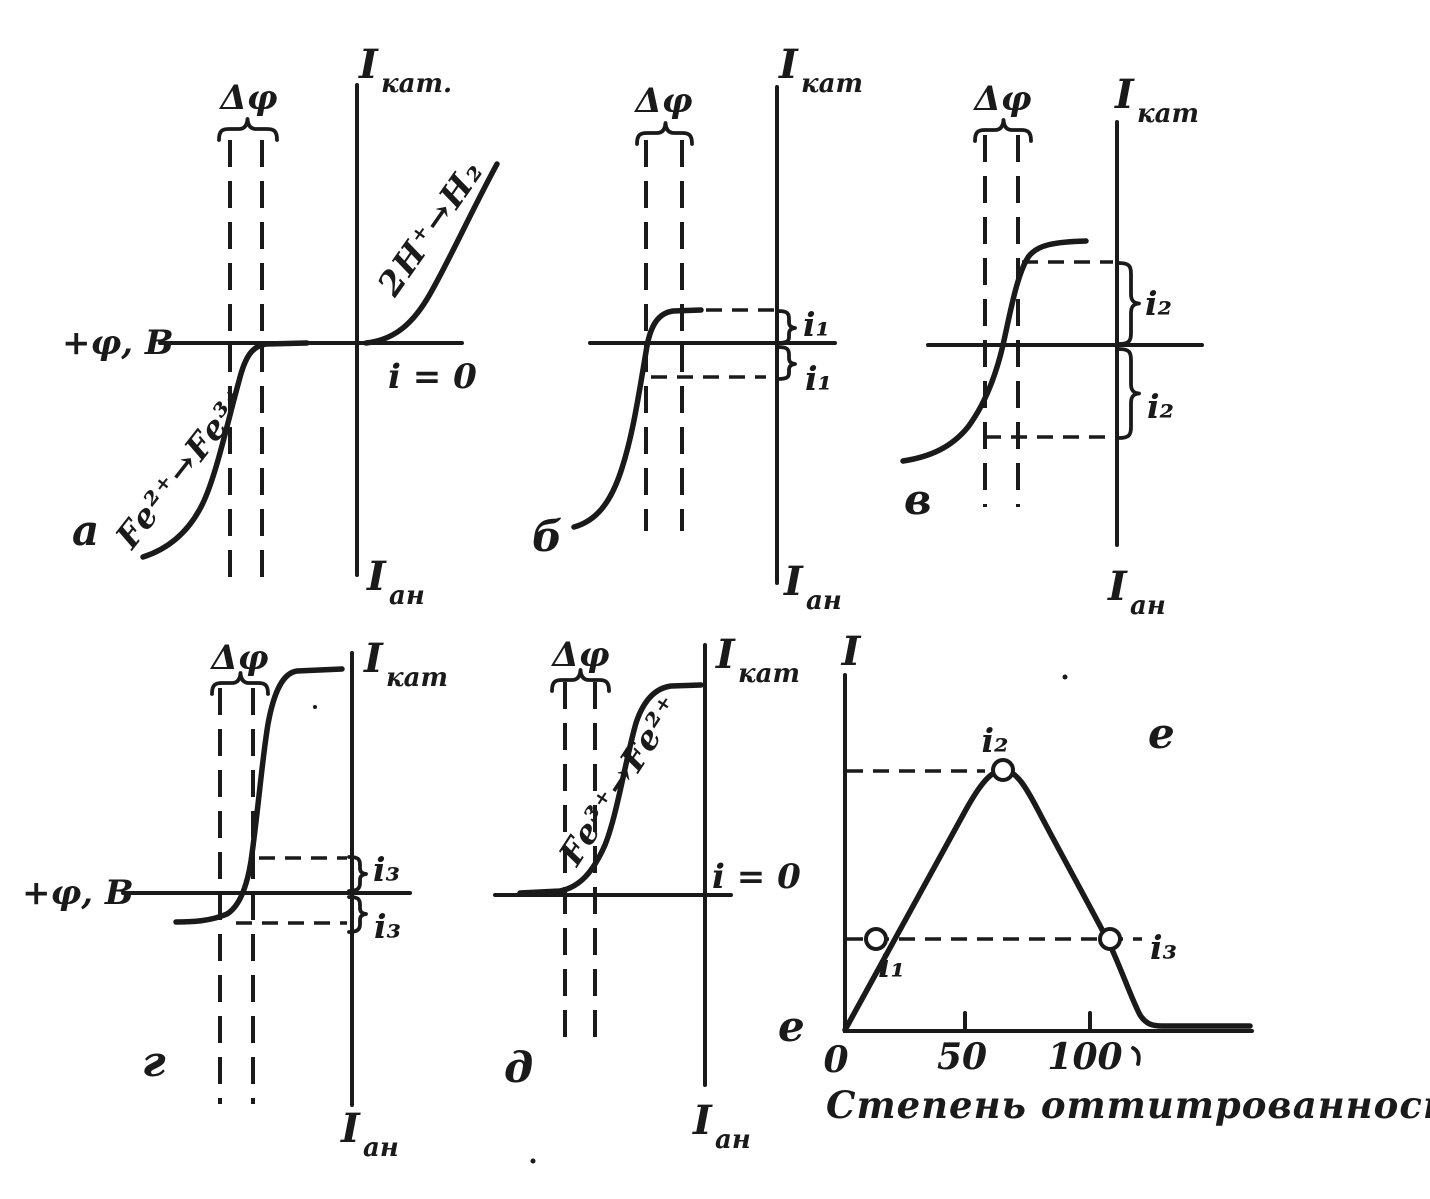 Image resolution: width=1430 pixels, height=1199 pixels. I want to click on e-titration-curve, so click(1047, 900).